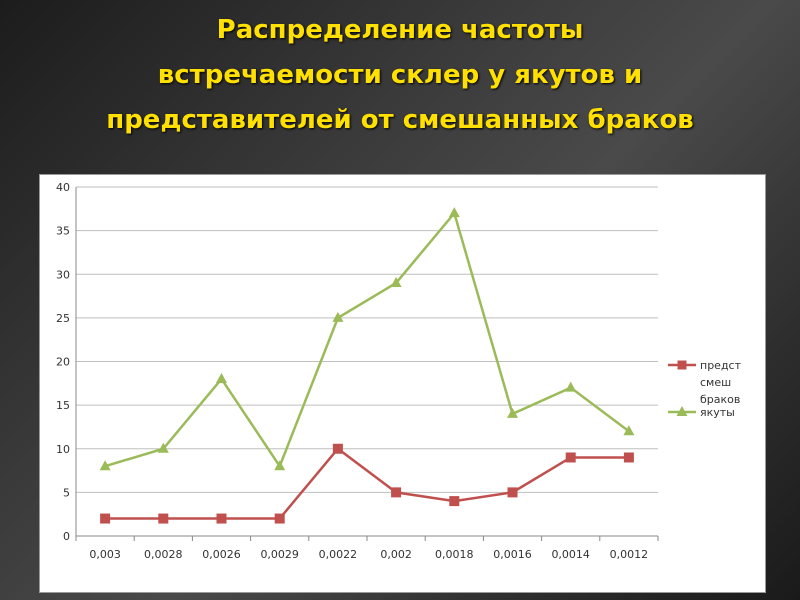 This screenshot has height=600, width=800. I want to click on y-tick-label: 20, so click(63, 362).